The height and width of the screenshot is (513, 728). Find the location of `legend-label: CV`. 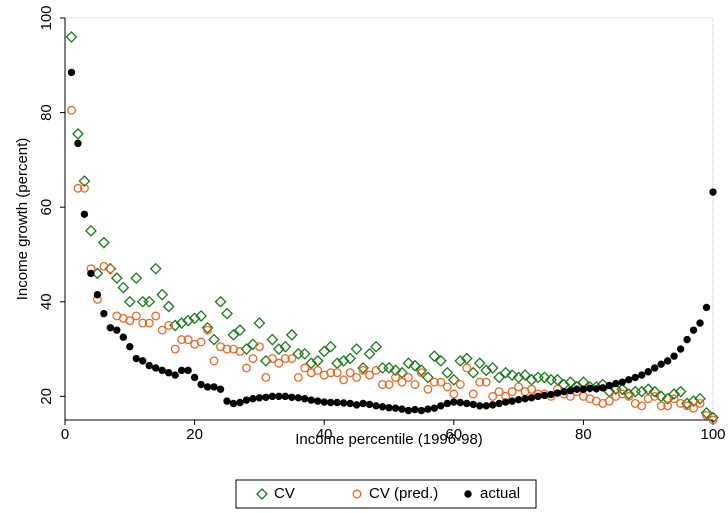

legend-label: CV is located at coordinates (284, 493).